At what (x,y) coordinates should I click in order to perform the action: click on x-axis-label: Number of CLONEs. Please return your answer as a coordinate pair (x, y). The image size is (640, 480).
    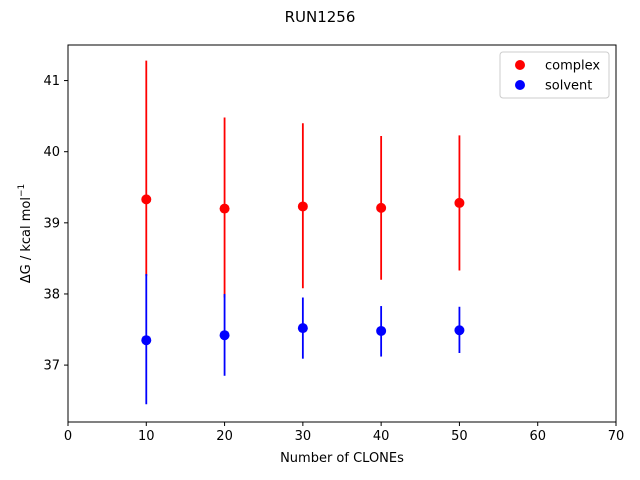
    Looking at the image, I should click on (342, 458).